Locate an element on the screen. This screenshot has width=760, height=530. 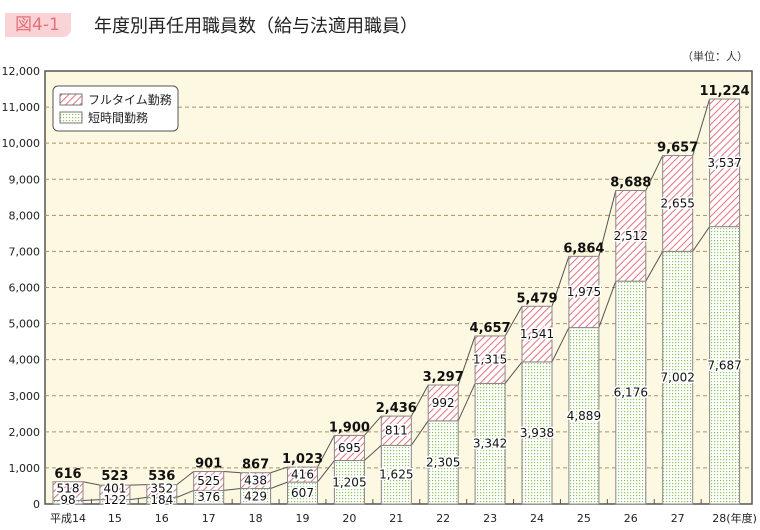
figure-label: 図4-1 is located at coordinates (38, 25).